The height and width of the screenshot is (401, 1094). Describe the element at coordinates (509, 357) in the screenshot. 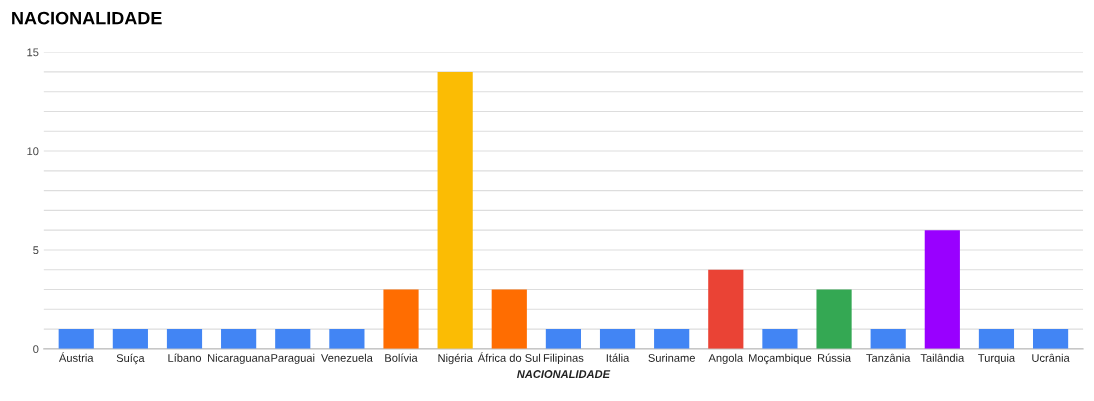

I see `x-tick-label: África do Sul` at that location.